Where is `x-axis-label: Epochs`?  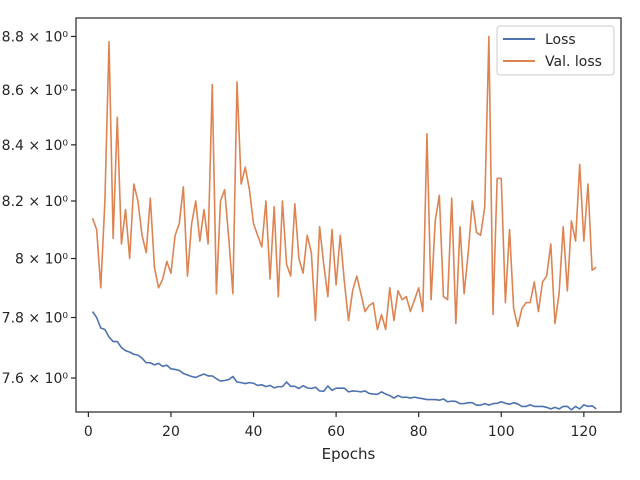 x-axis-label: Epochs is located at coordinates (349, 454).